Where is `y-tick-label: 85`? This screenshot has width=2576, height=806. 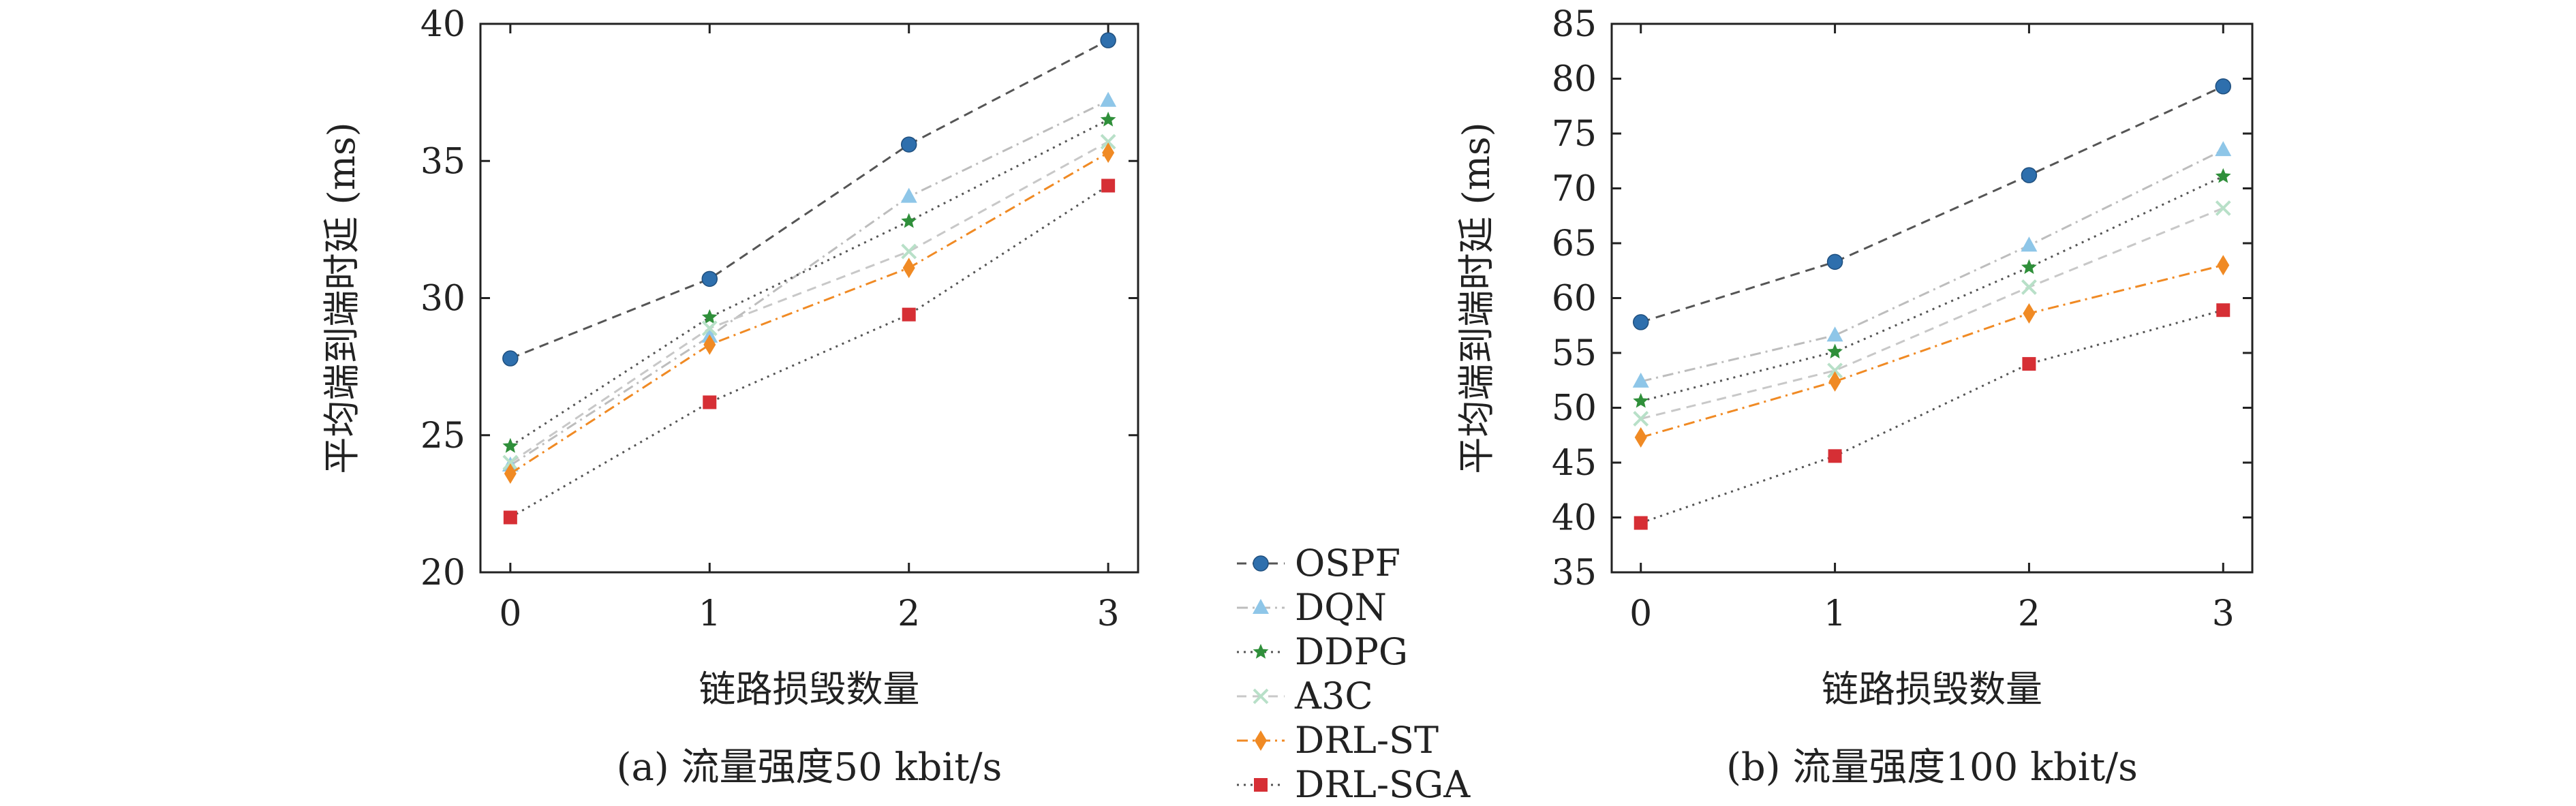 y-tick-label: 85 is located at coordinates (1575, 24).